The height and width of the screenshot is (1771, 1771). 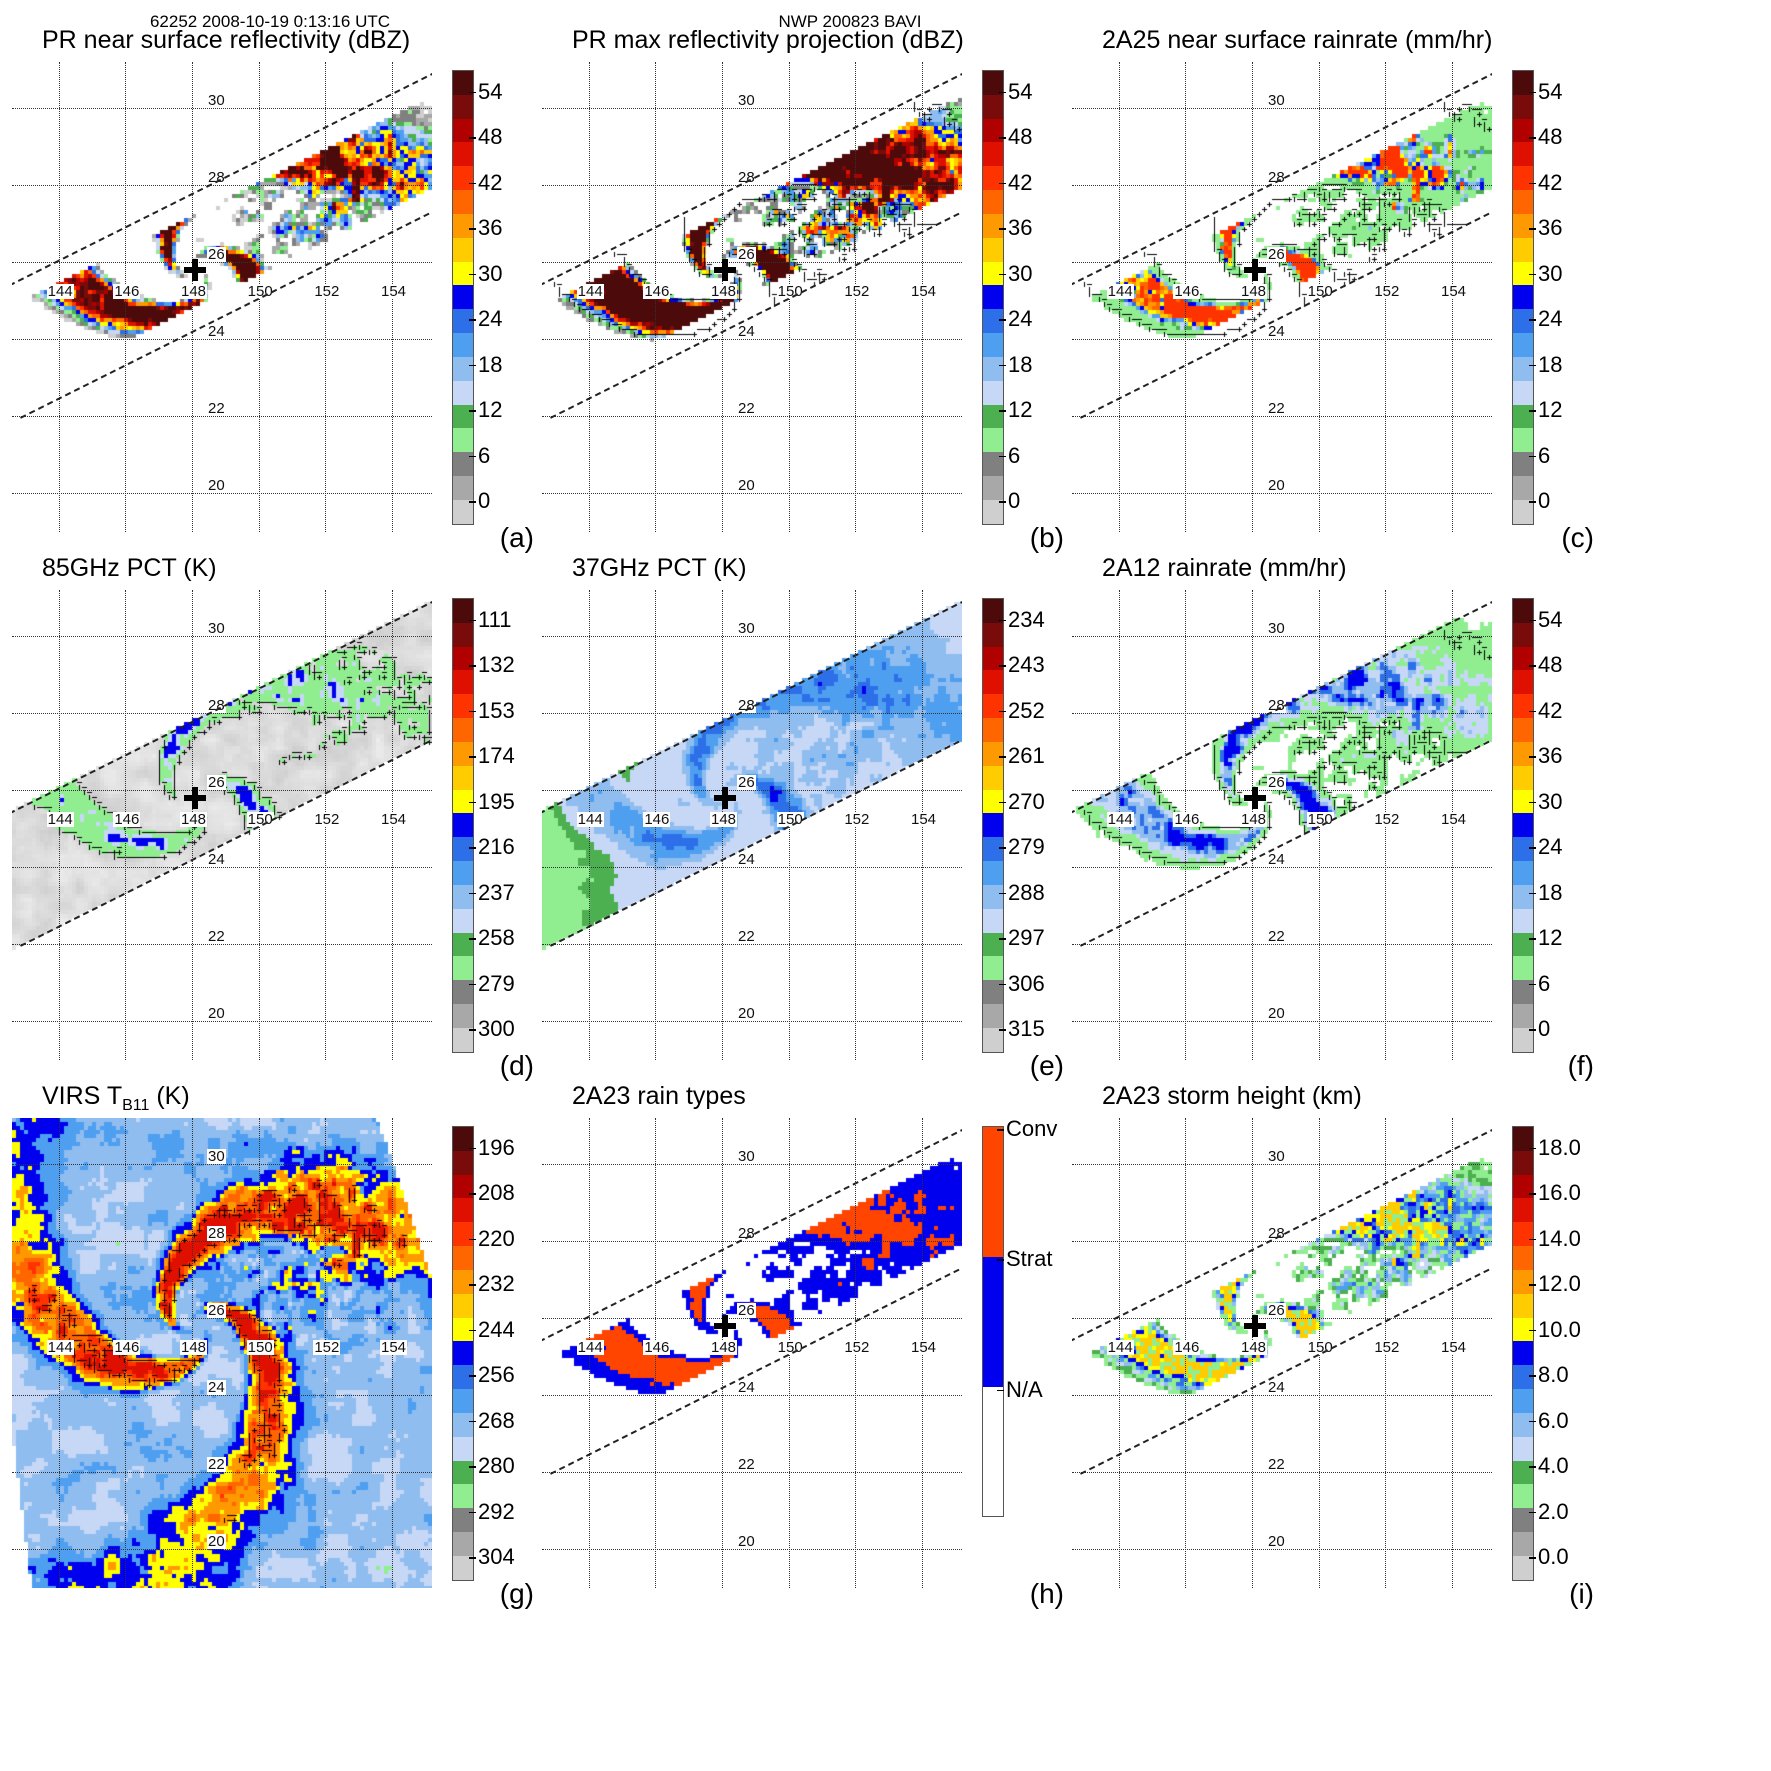 What do you see at coordinates (1255, 1326) in the screenshot?
I see `storm-center-marker-i` at bounding box center [1255, 1326].